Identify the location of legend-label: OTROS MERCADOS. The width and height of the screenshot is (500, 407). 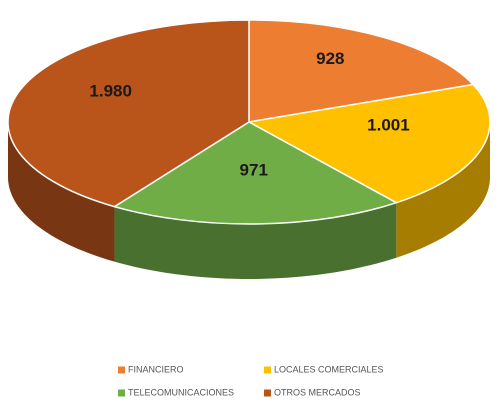
(317, 392).